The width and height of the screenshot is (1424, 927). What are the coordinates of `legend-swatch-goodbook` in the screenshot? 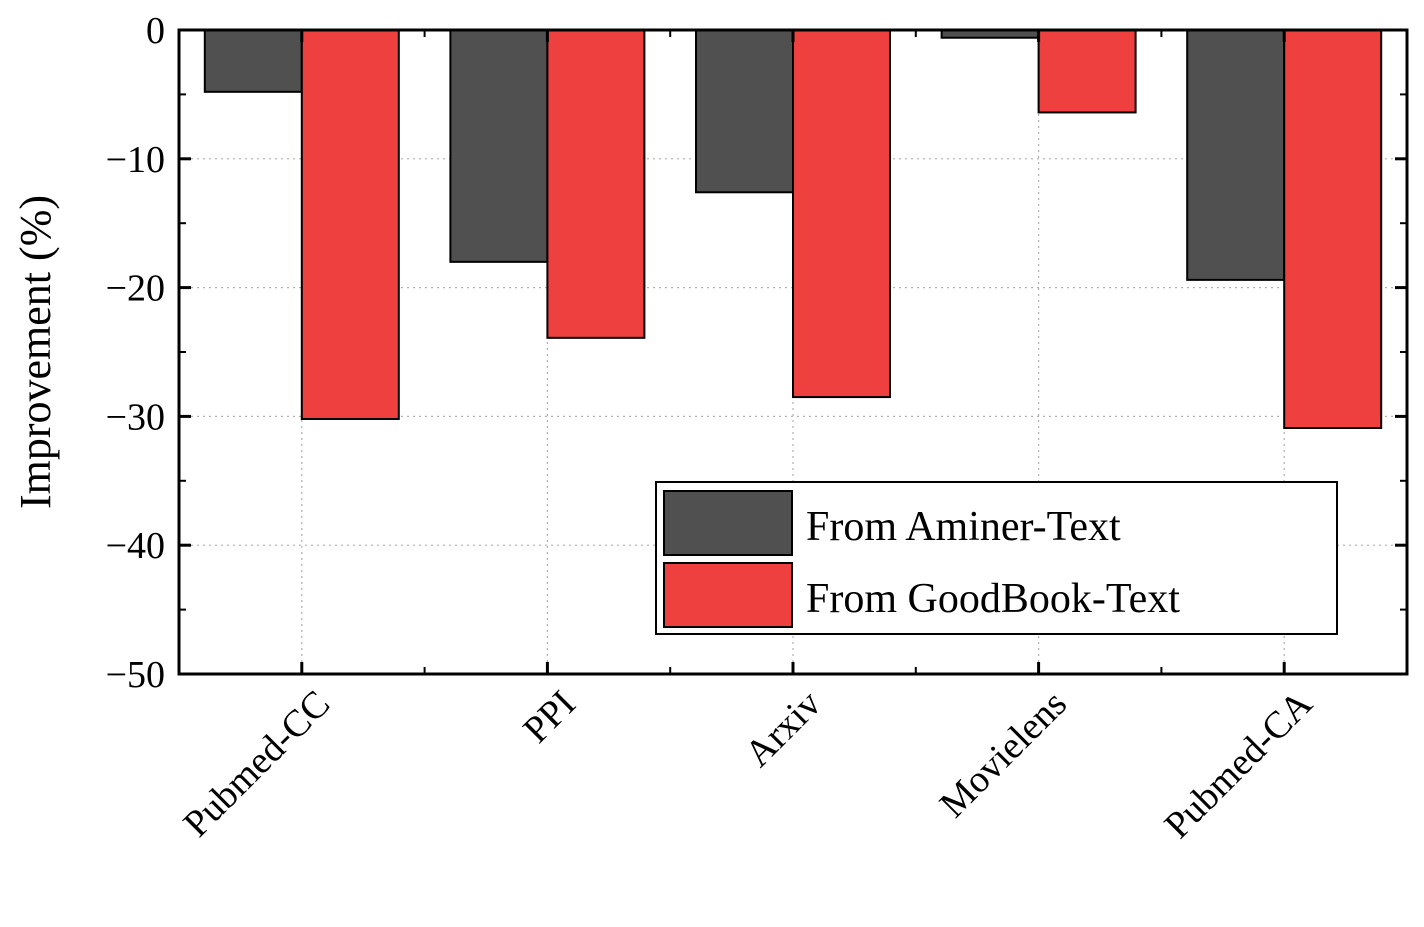 It's located at (728, 595).